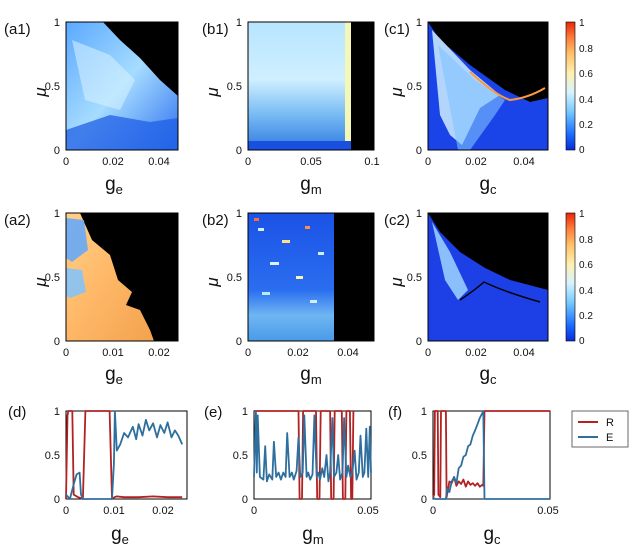  I want to click on d-x-axis-label: ge, so click(120, 535).